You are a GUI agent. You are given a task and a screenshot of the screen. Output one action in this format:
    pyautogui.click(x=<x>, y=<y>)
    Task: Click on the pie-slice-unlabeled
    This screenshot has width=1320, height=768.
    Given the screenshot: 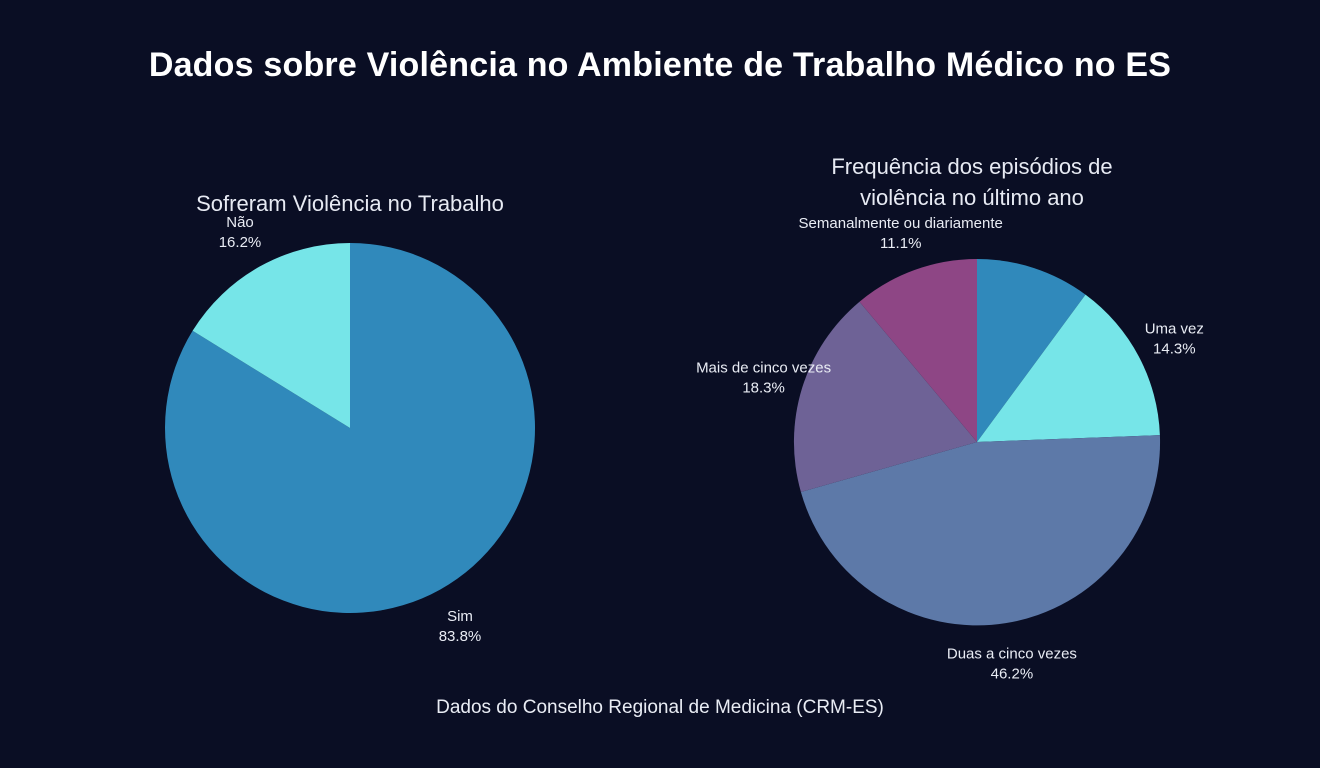 What is the action you would take?
    pyautogui.click(x=1031, y=350)
    